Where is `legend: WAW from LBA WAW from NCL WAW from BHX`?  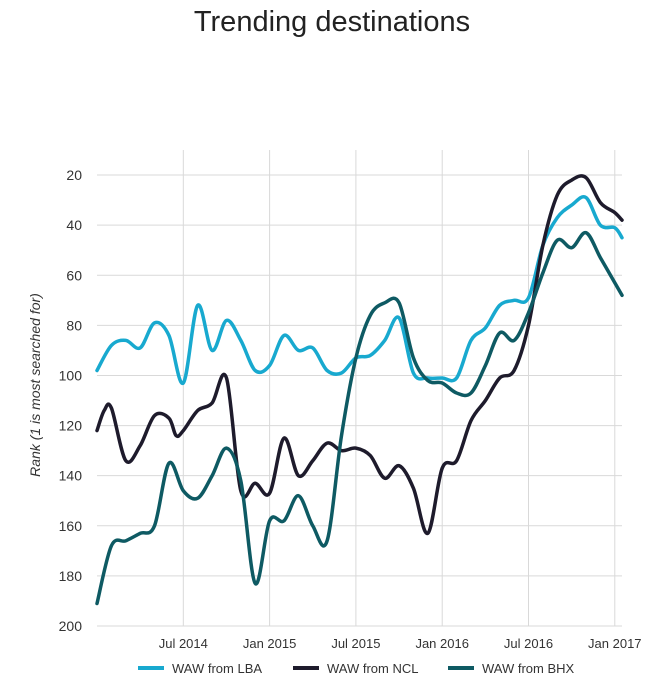
legend: WAW from LBA WAW from NCL WAW from BHX is located at coordinates (356, 668).